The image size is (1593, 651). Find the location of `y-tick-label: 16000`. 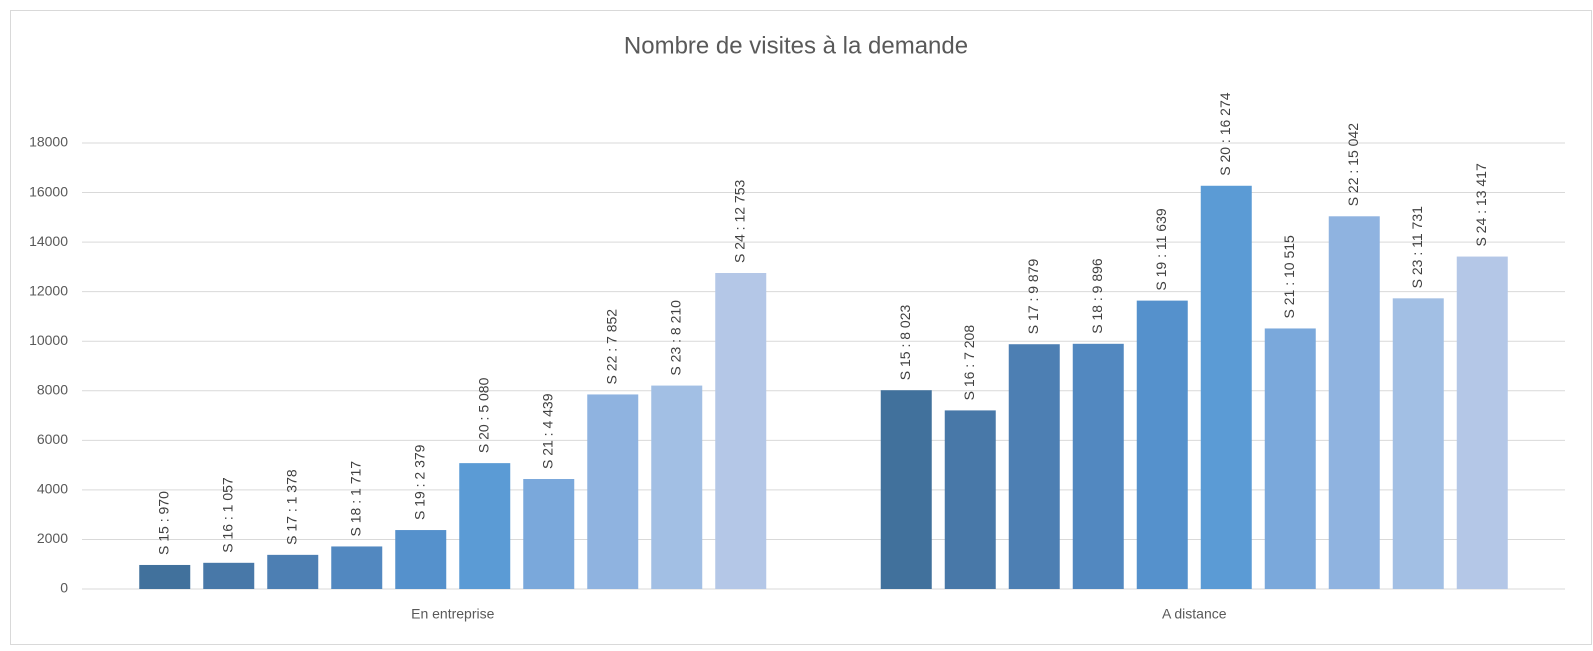

y-tick-label: 16000 is located at coordinates (48, 191).